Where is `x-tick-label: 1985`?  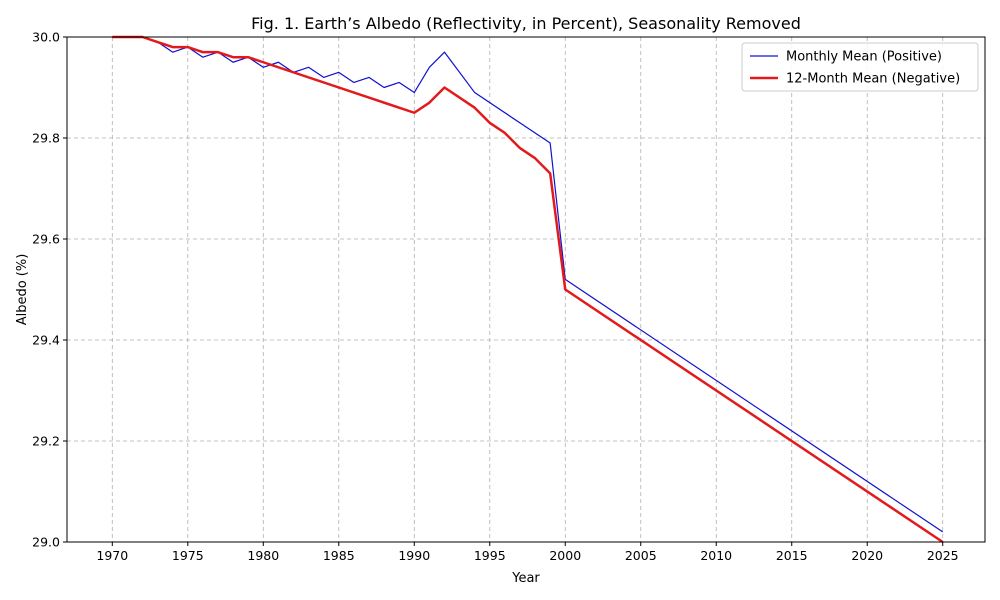
x-tick-label: 1985 is located at coordinates (339, 555).